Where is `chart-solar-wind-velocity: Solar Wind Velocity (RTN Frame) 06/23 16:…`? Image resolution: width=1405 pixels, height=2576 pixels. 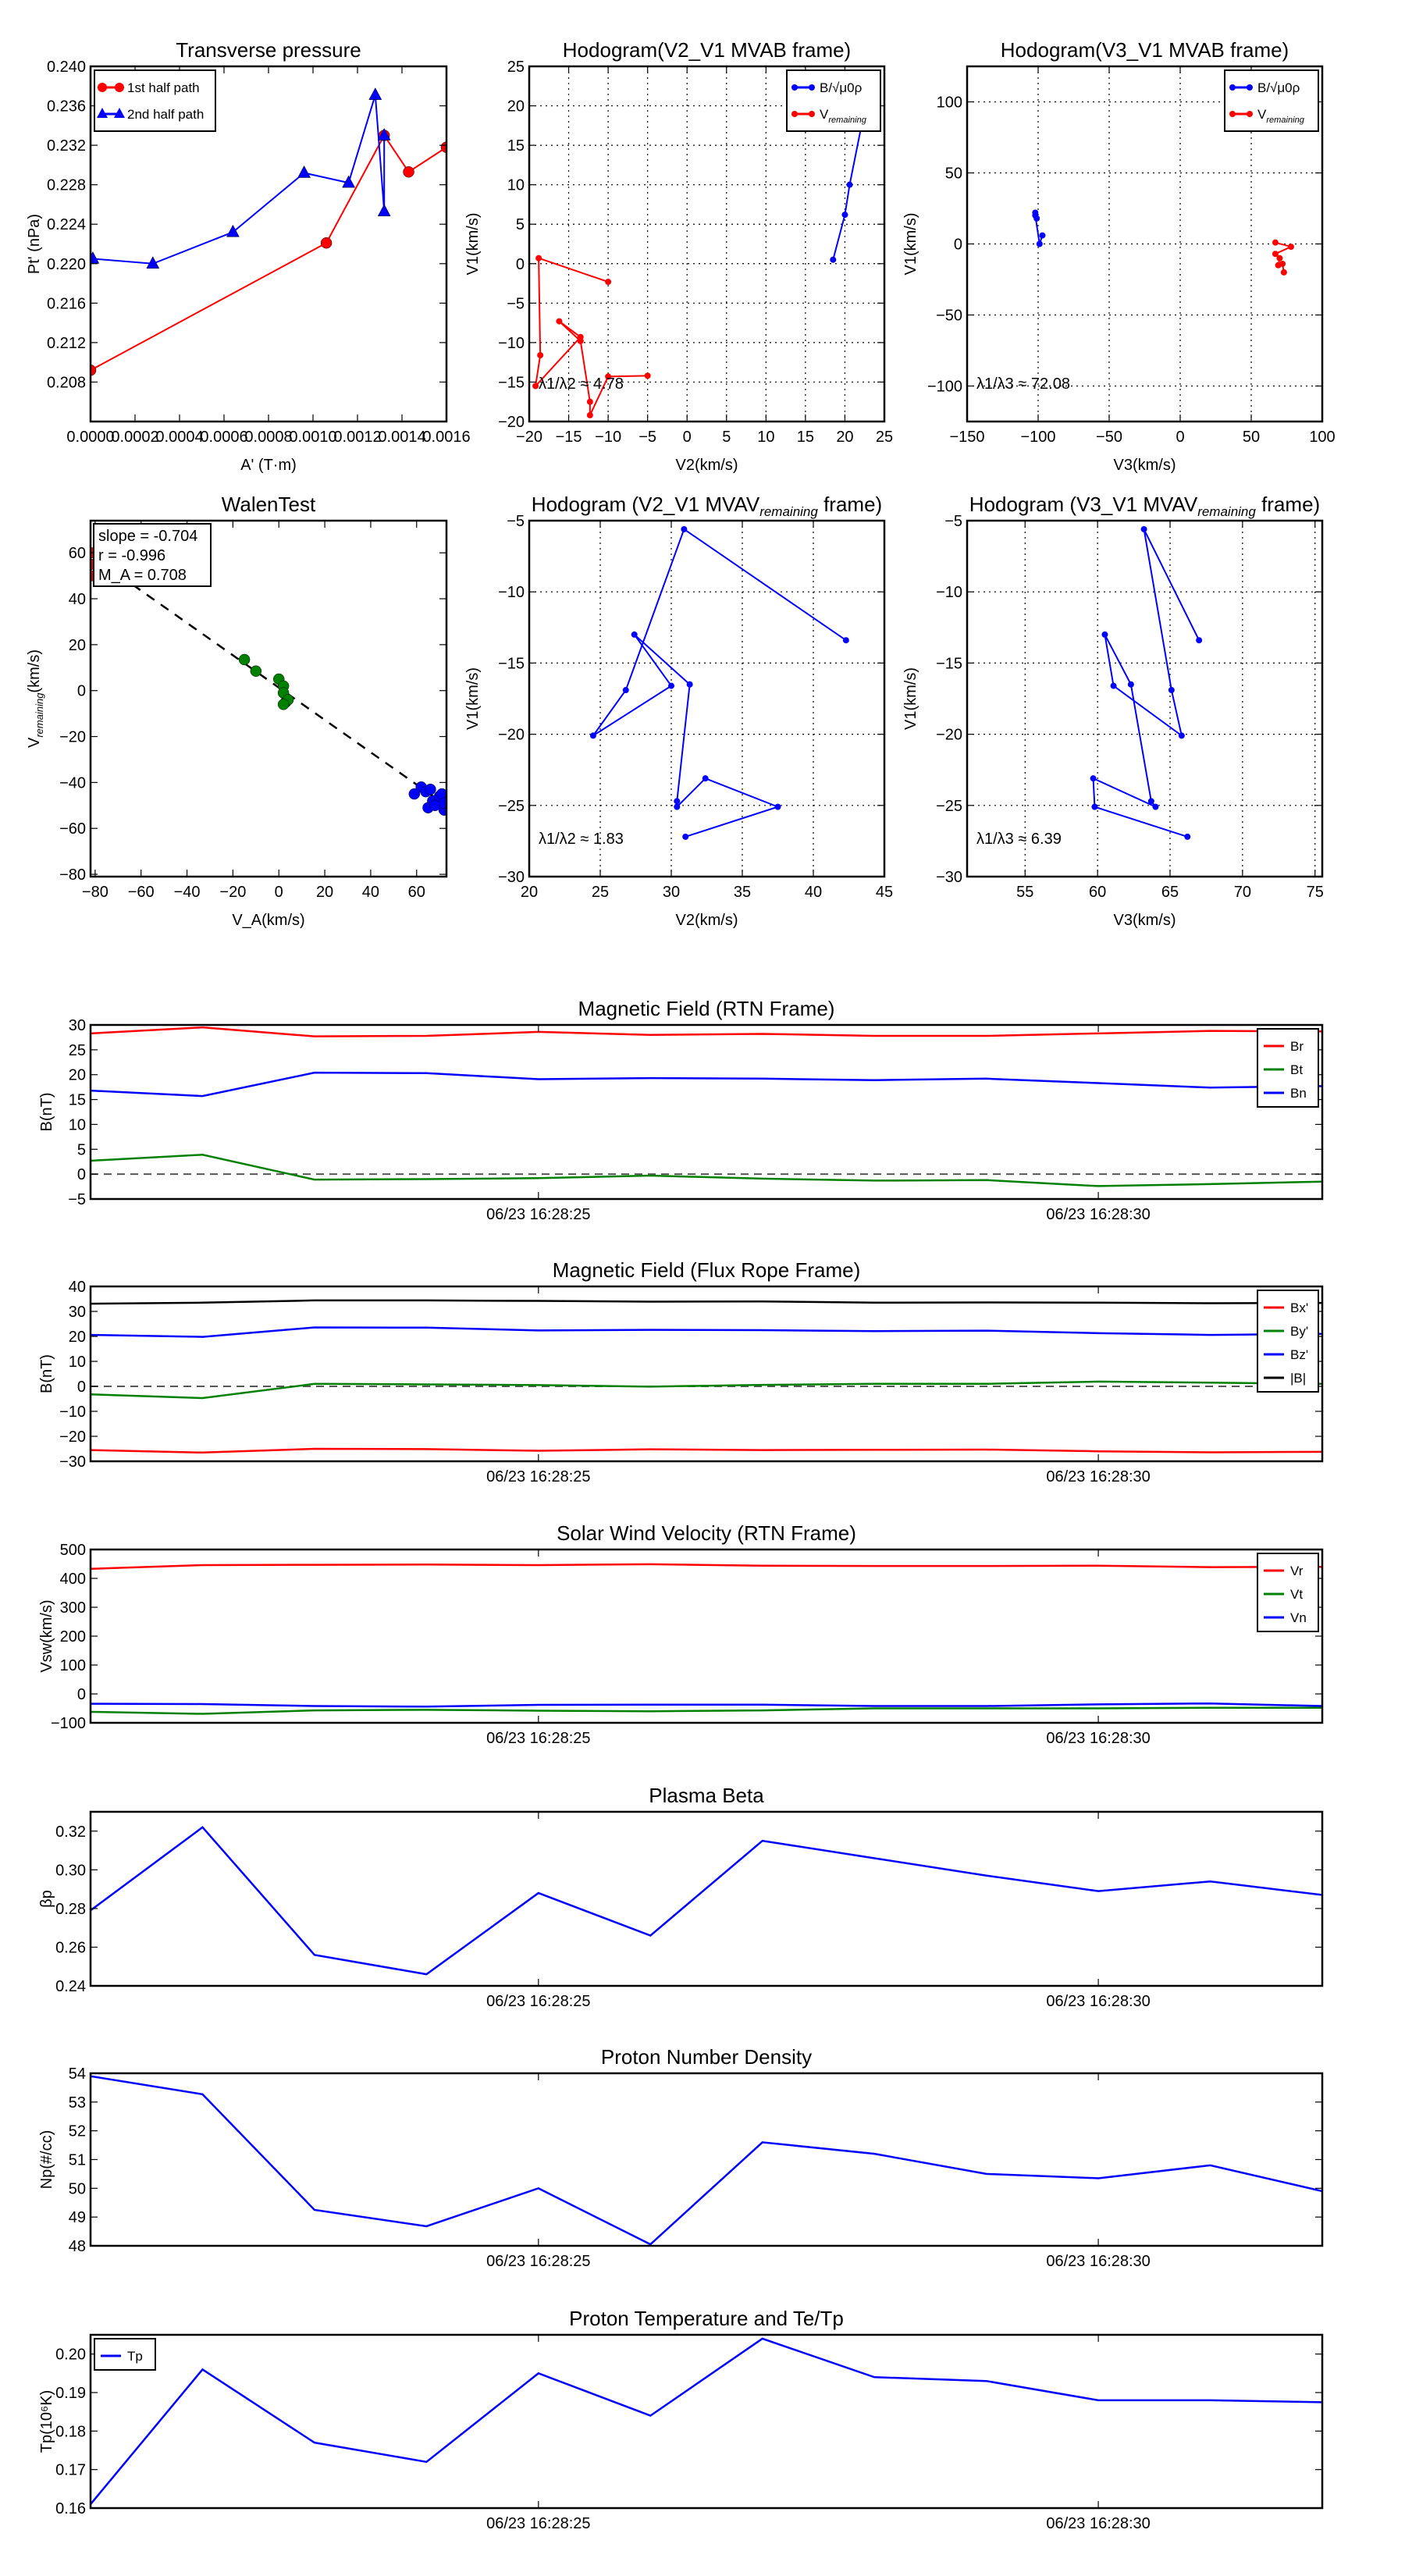
chart-solar-wind-velocity: Solar Wind Velocity (RTN Frame) 06/23 16:… is located at coordinates (681, 1634).